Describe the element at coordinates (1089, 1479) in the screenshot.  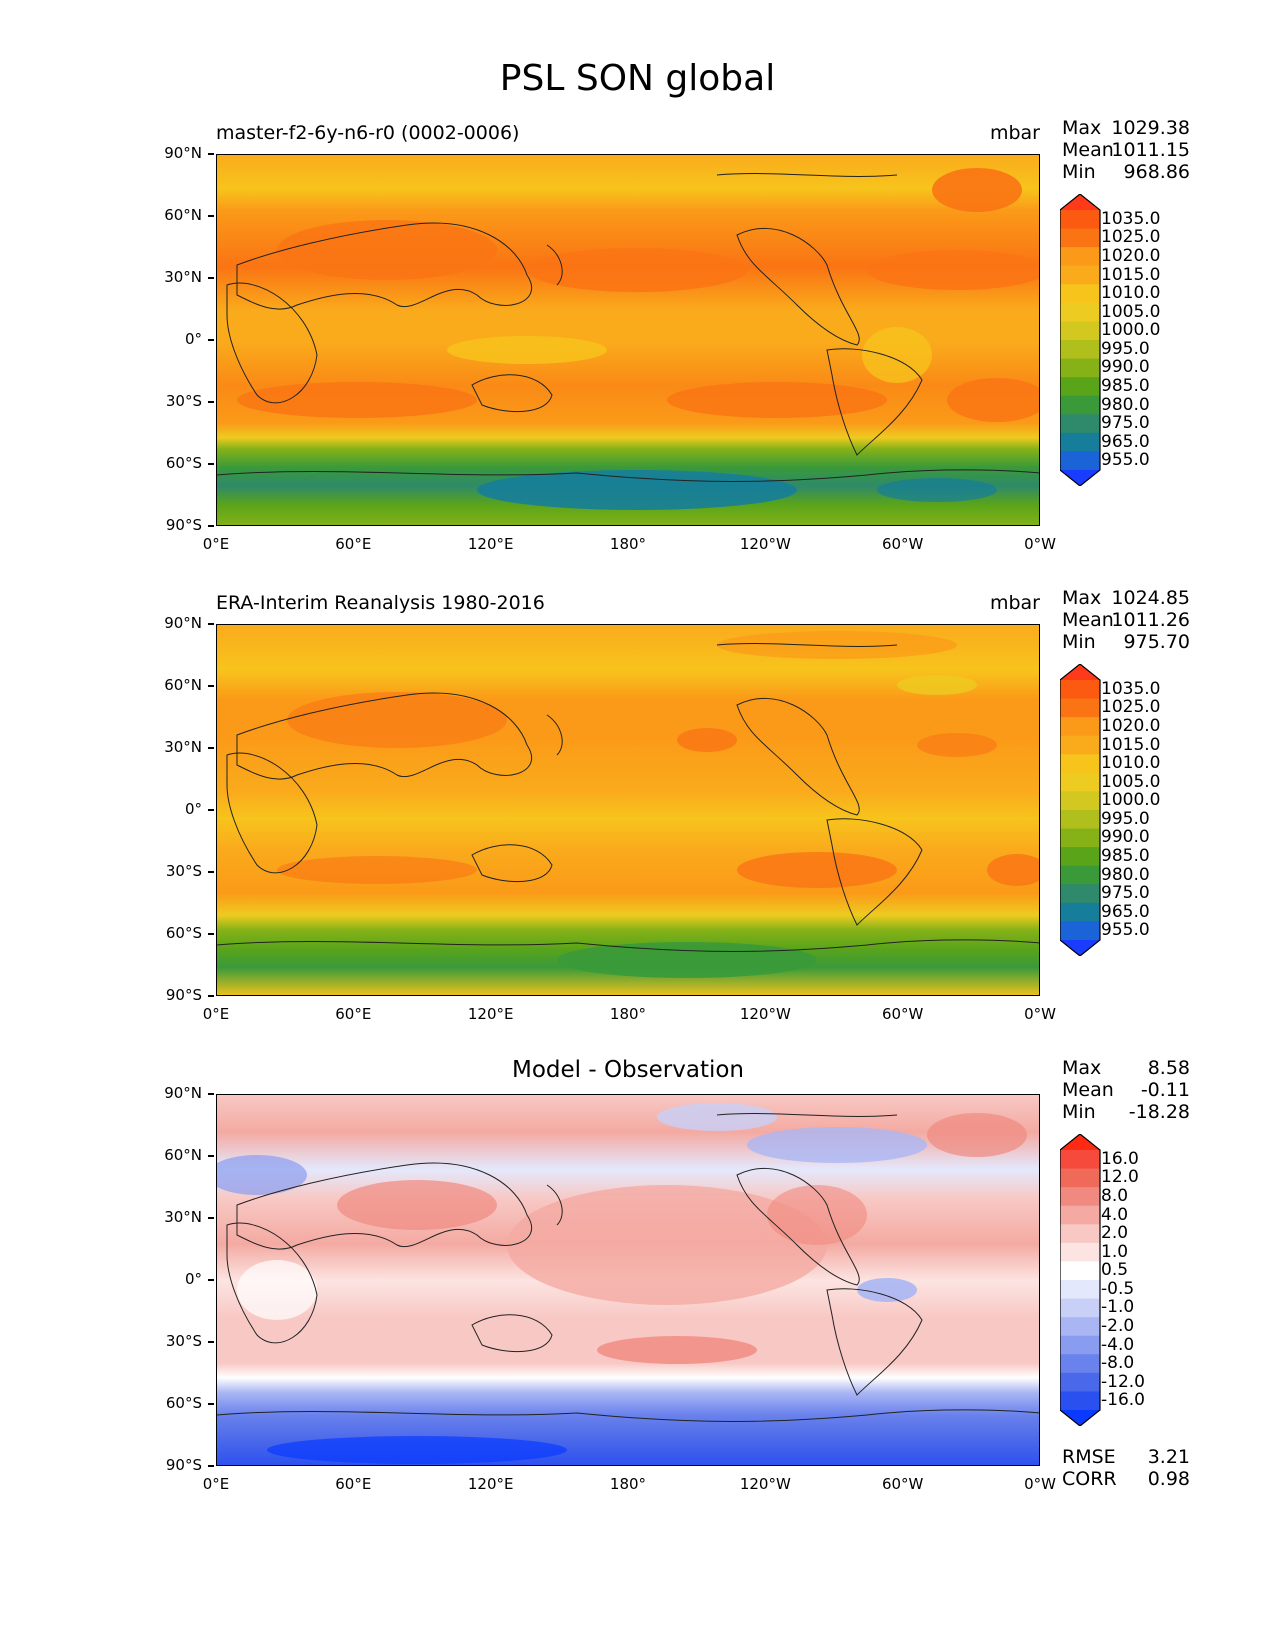
I see `corr-label: CORR` at that location.